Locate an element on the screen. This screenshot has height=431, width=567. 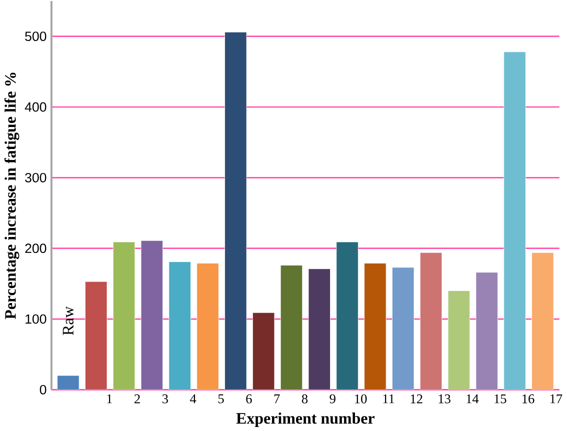
x-tick-label: 14 is located at coordinates (472, 398).